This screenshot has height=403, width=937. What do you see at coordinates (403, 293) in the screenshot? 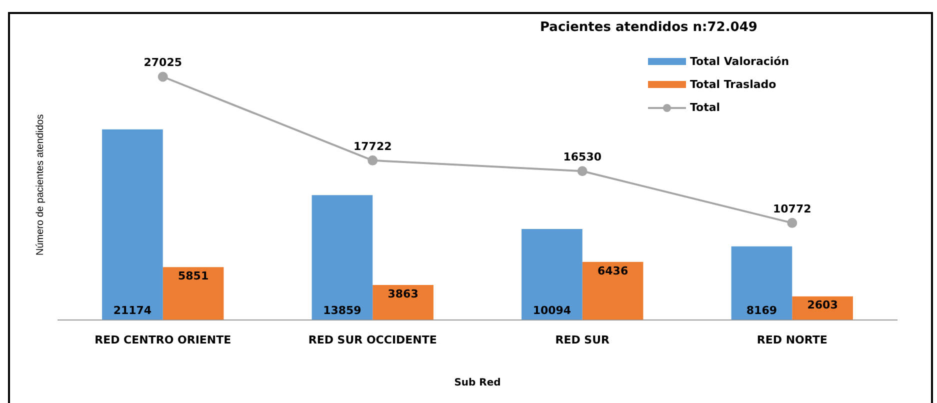
I see `data-label: 3863` at bounding box center [403, 293].